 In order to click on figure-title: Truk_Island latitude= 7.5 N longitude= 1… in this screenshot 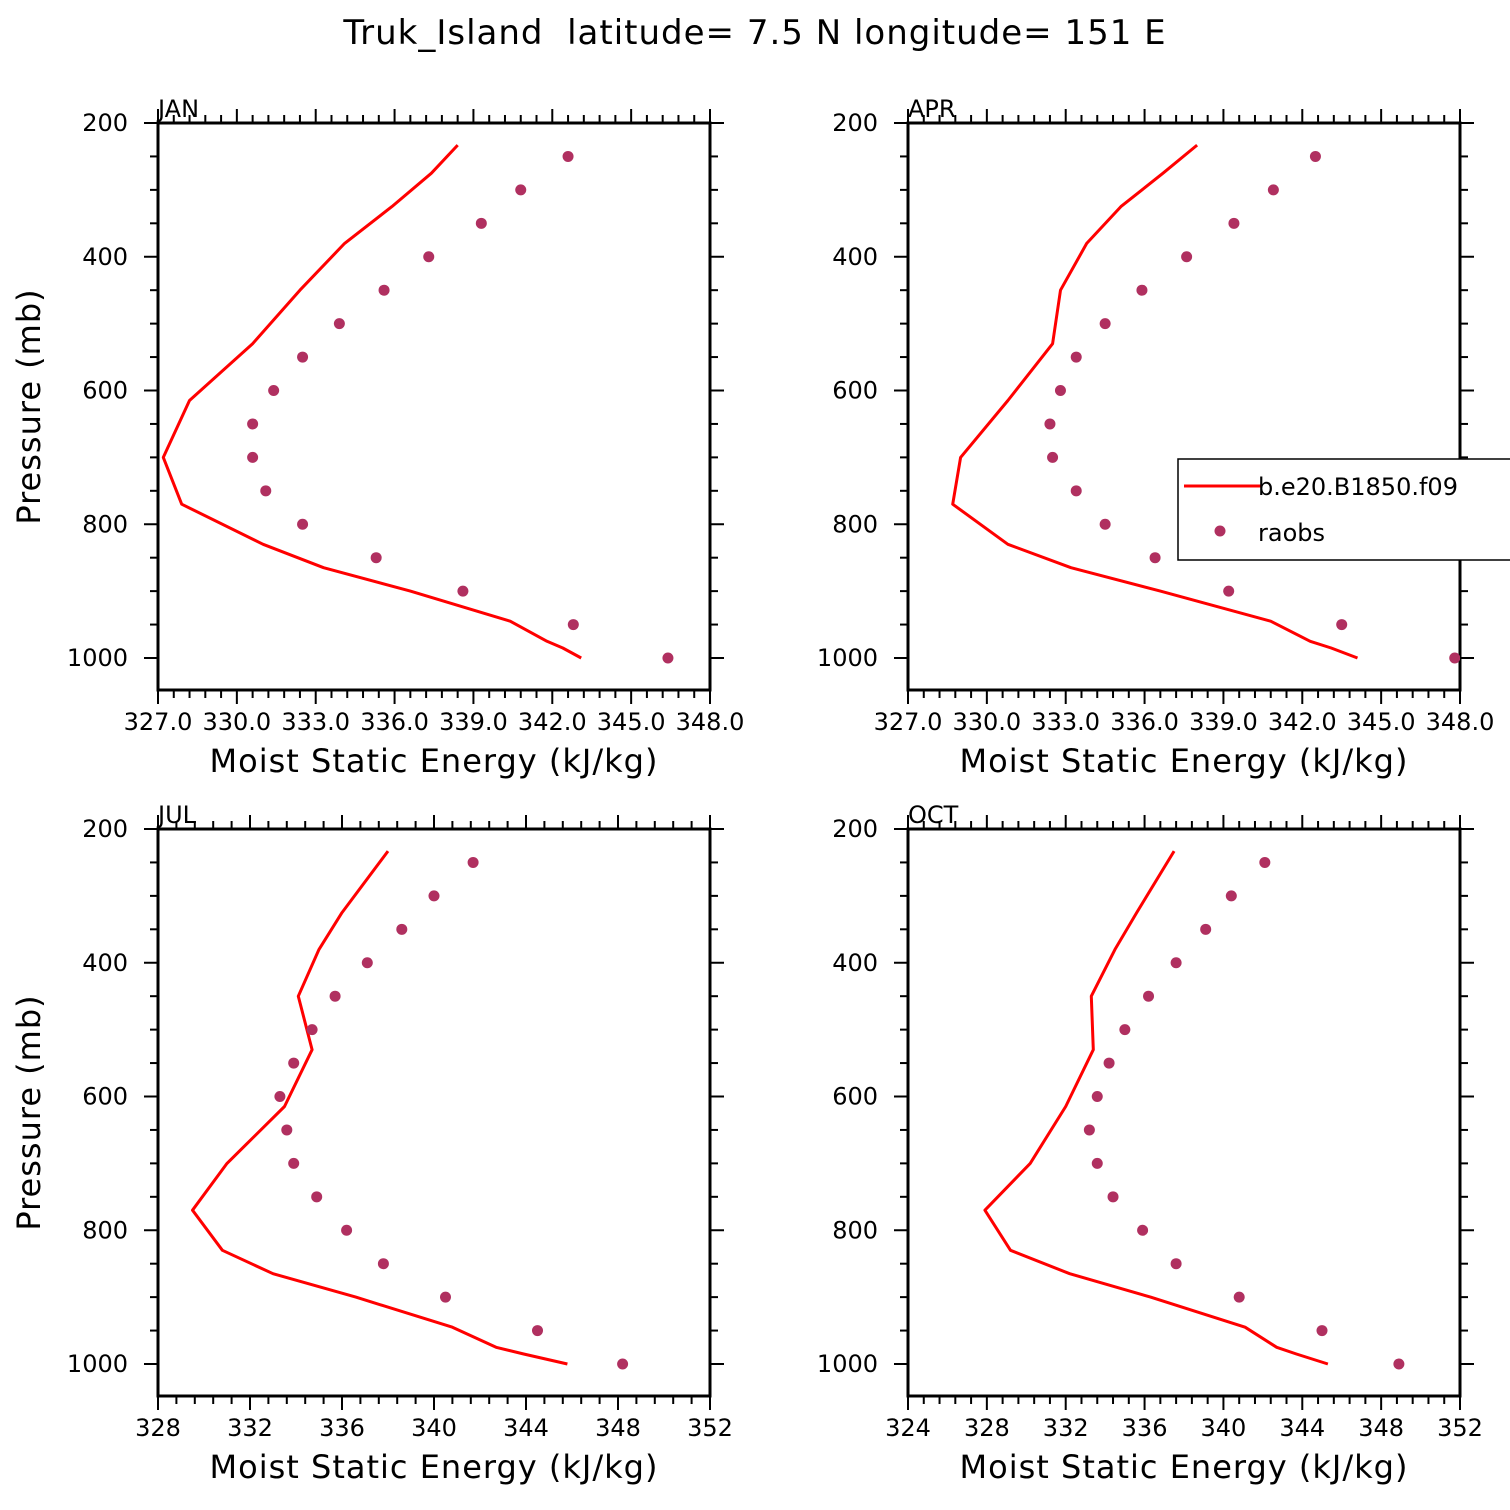, I will do `click(754, 33)`.